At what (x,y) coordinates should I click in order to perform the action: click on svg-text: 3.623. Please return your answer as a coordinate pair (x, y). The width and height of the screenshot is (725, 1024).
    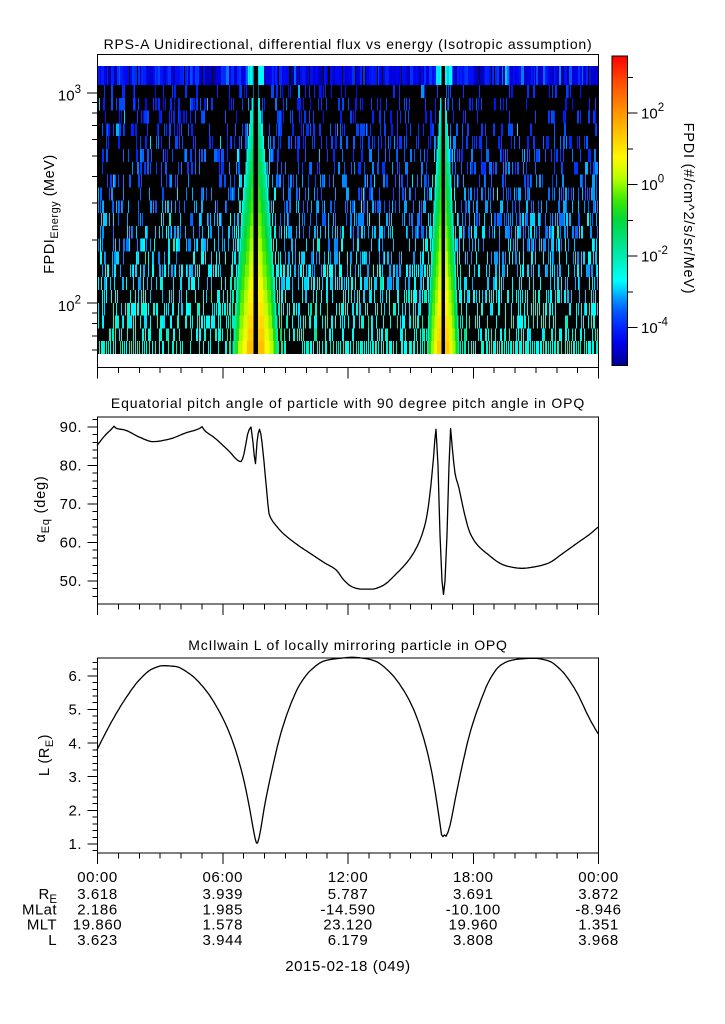
    Looking at the image, I should click on (97, 940).